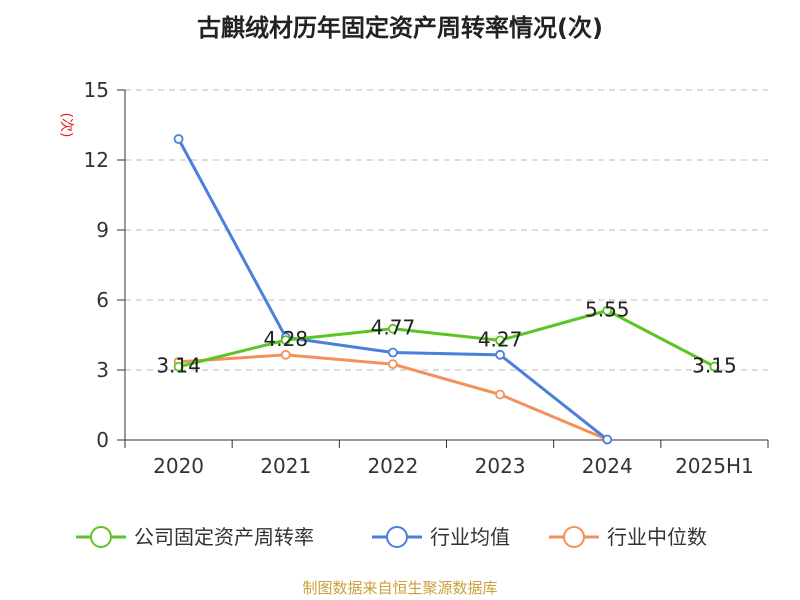 This screenshot has height=600, width=800. What do you see at coordinates (400, 28) in the screenshot?
I see `chart-title: 古麒绒材历年固定资产周转率情况(次)` at bounding box center [400, 28].